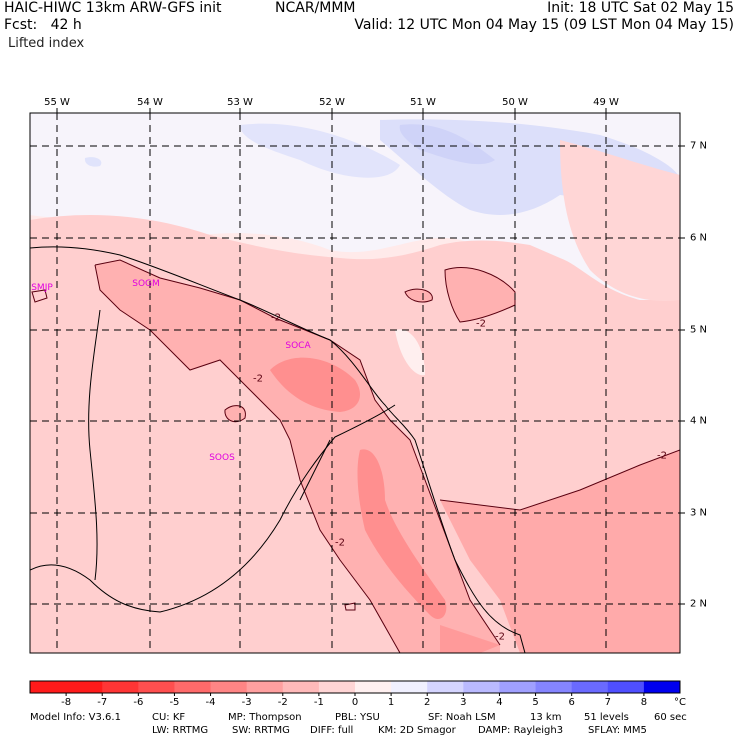  Describe the element at coordinates (46, 43) in the screenshot. I see `field-name: Lifted index` at that location.